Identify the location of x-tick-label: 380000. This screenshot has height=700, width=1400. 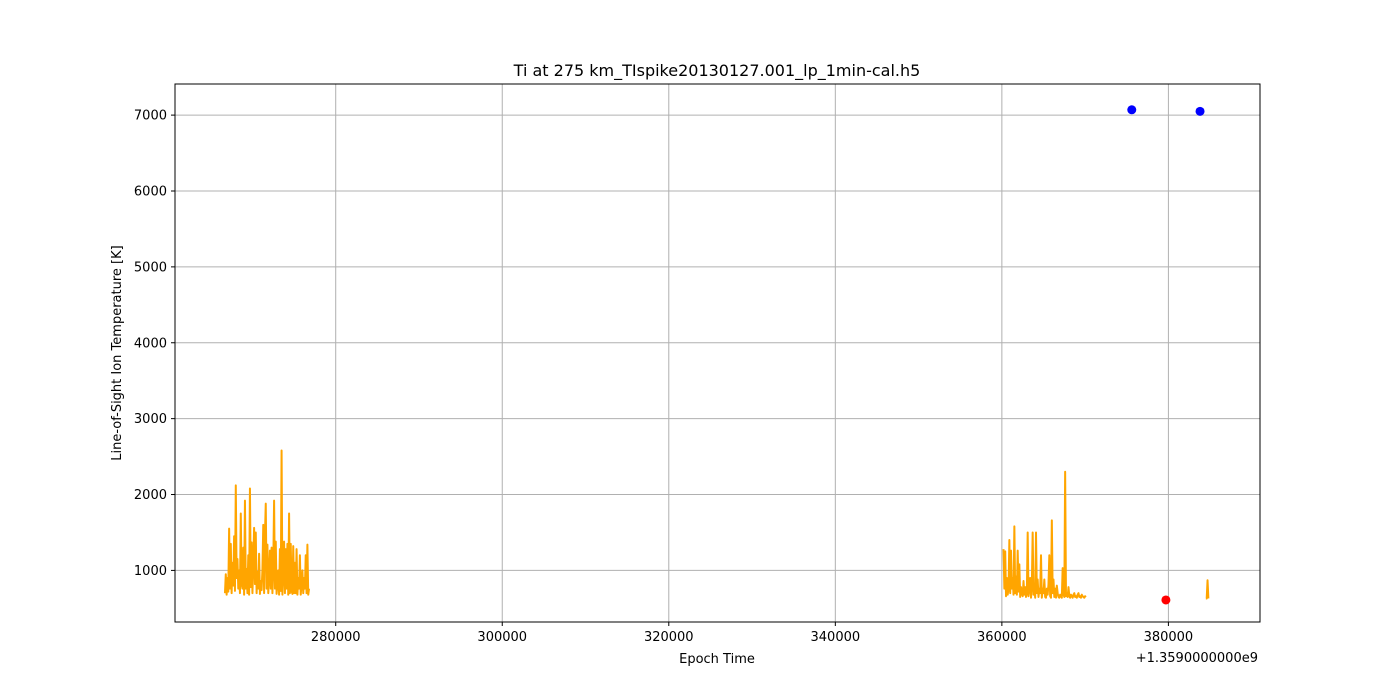
(1169, 637).